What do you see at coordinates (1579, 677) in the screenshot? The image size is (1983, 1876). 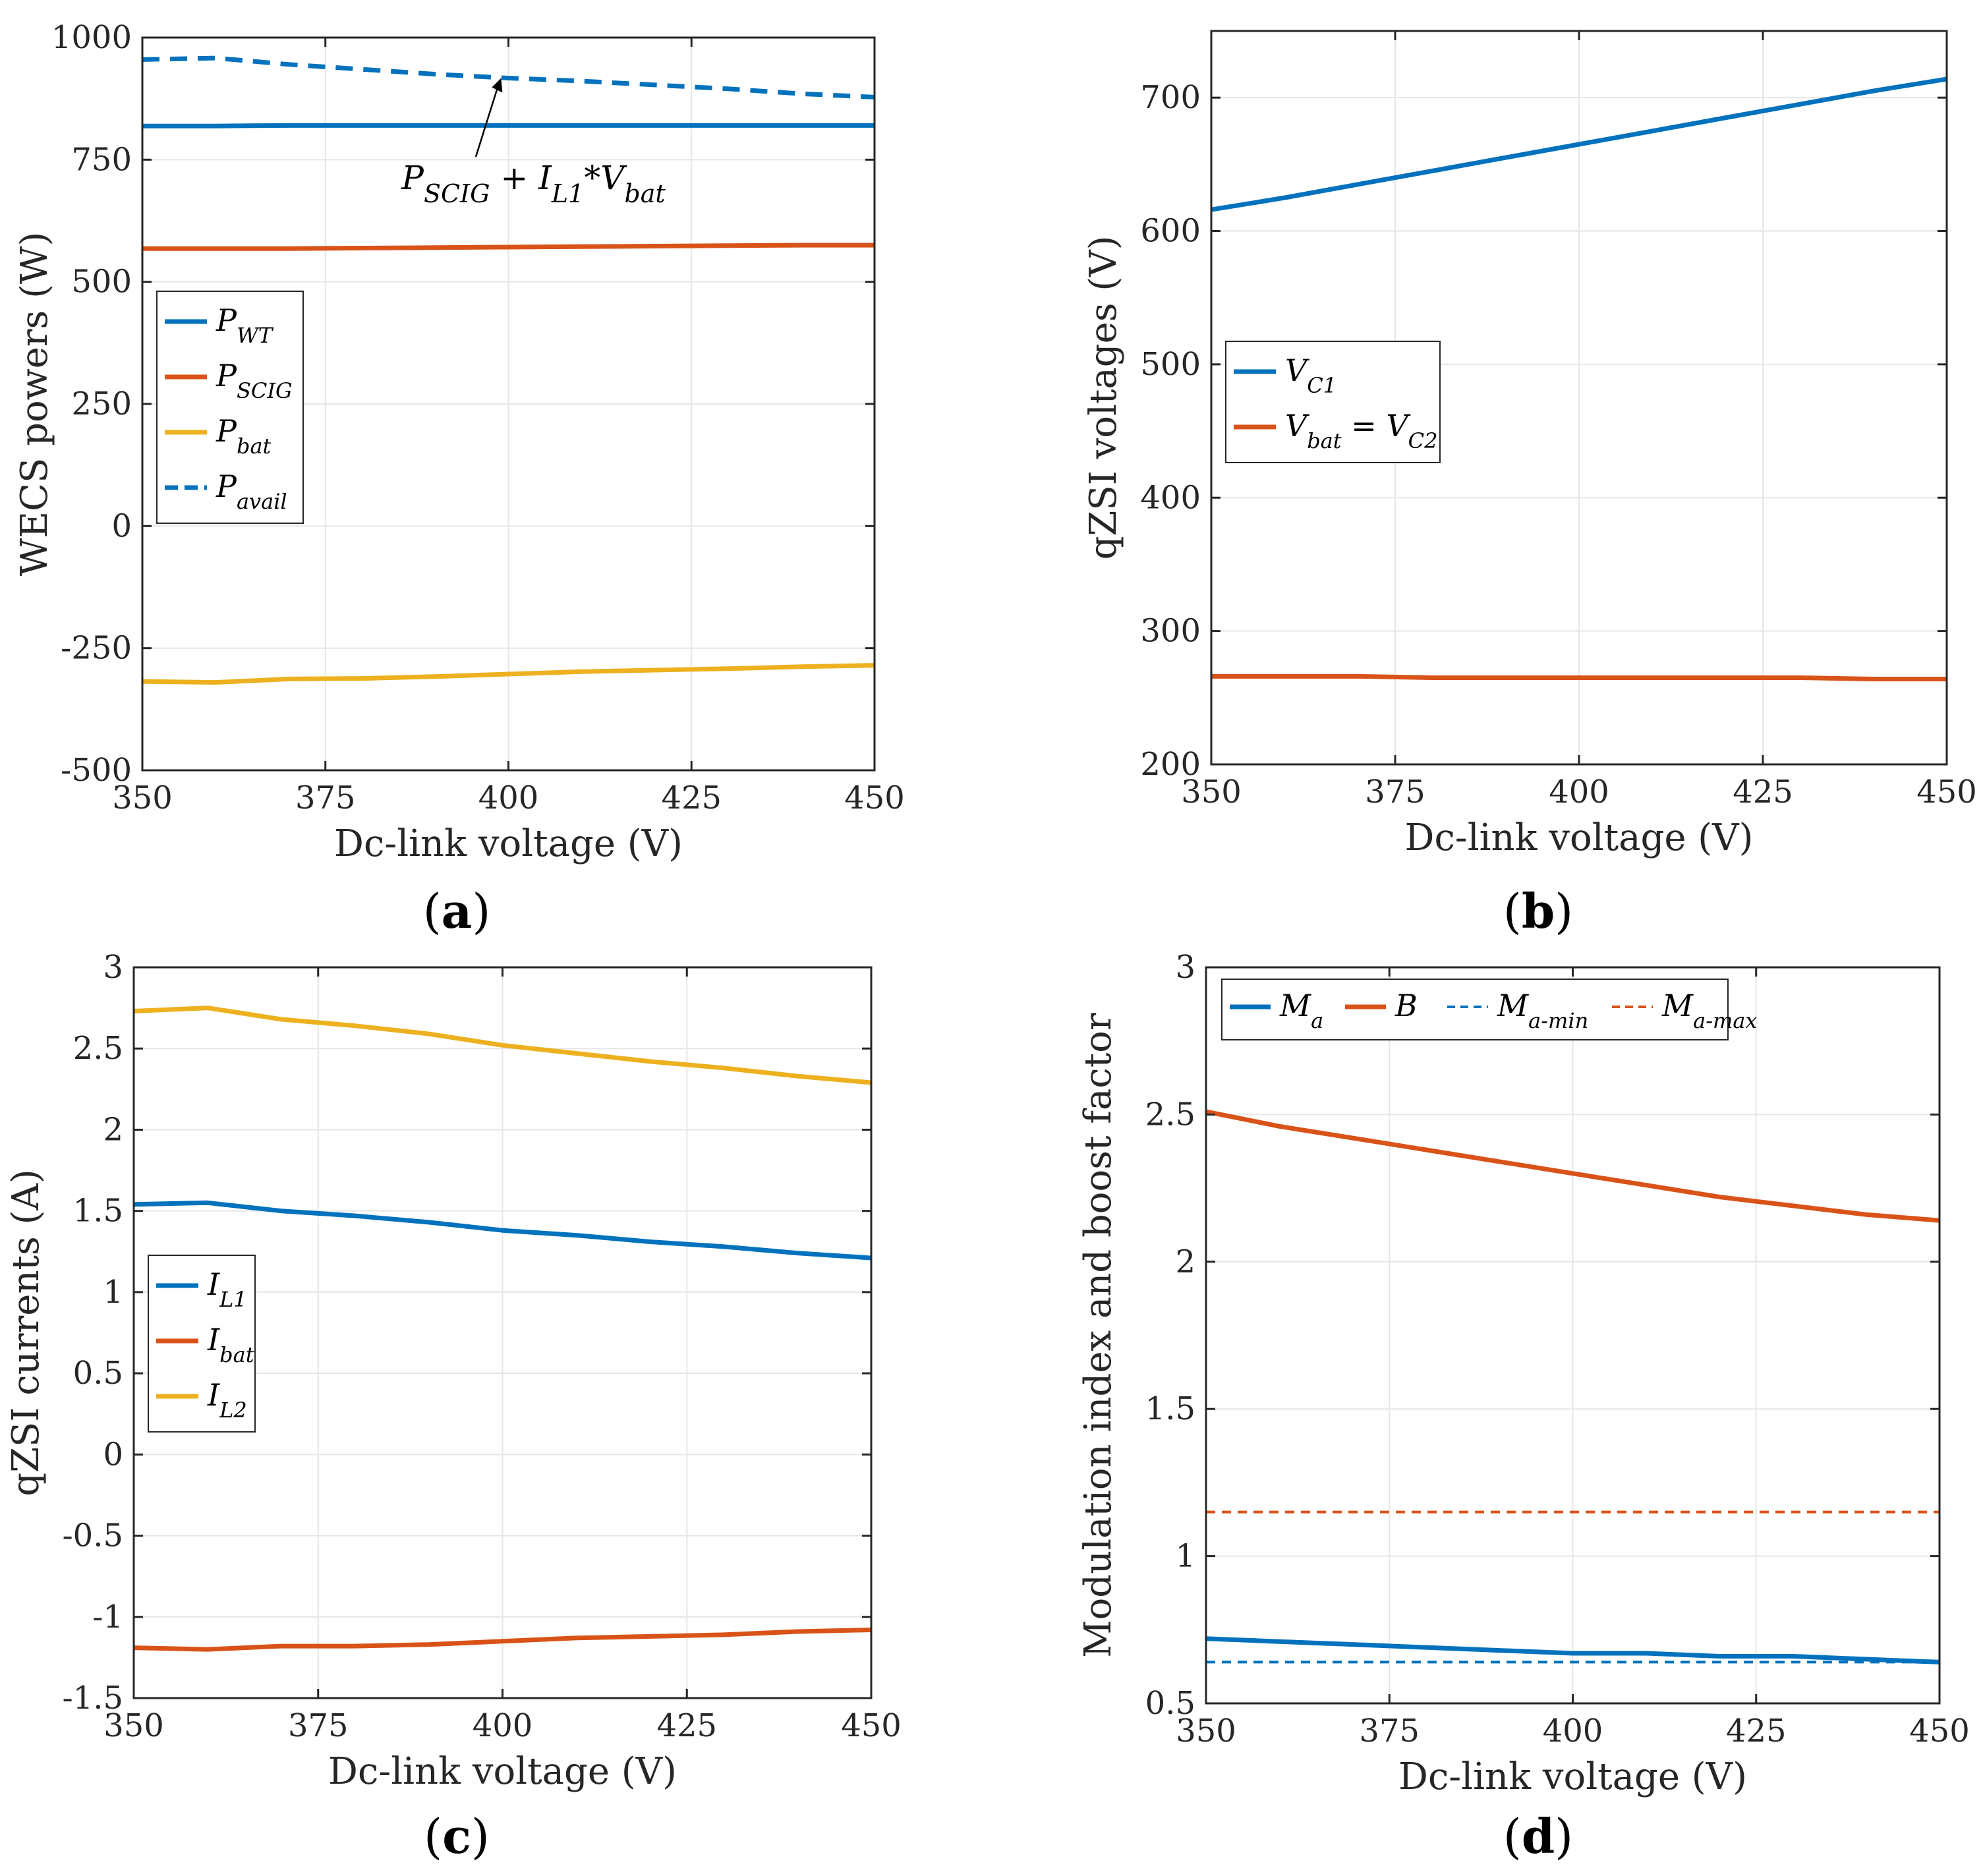 I see `series-line-v-bat-v-c2` at bounding box center [1579, 677].